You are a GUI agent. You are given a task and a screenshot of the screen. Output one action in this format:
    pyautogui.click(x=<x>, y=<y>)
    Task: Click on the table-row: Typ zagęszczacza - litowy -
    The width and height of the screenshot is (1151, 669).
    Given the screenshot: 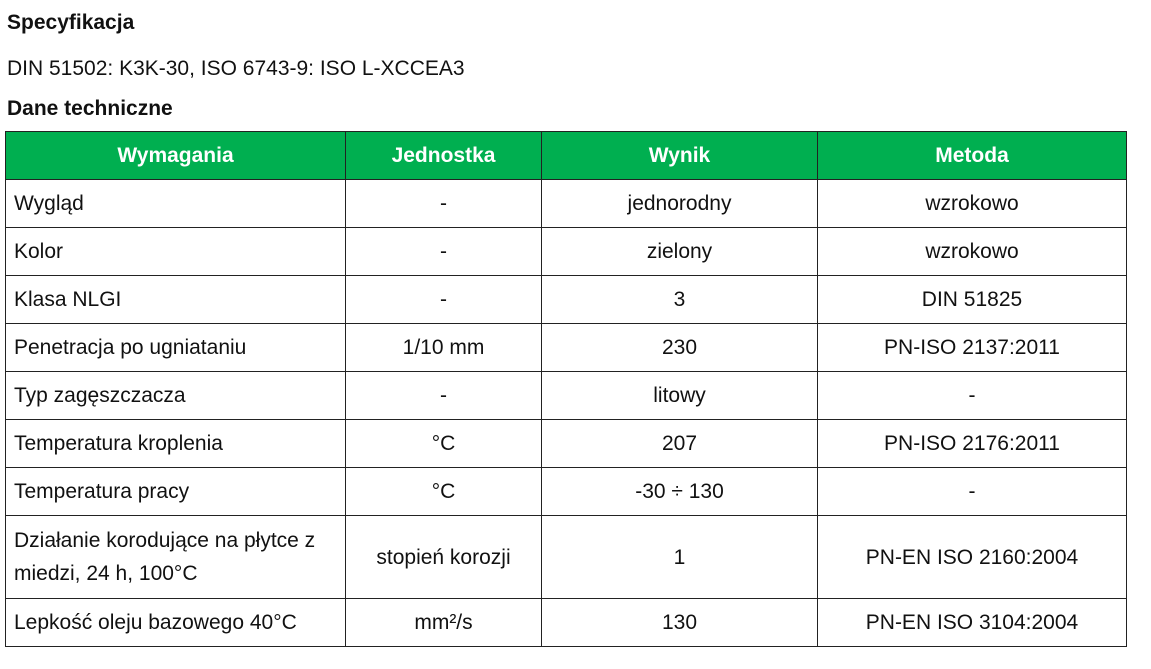 What is the action you would take?
    pyautogui.click(x=566, y=395)
    